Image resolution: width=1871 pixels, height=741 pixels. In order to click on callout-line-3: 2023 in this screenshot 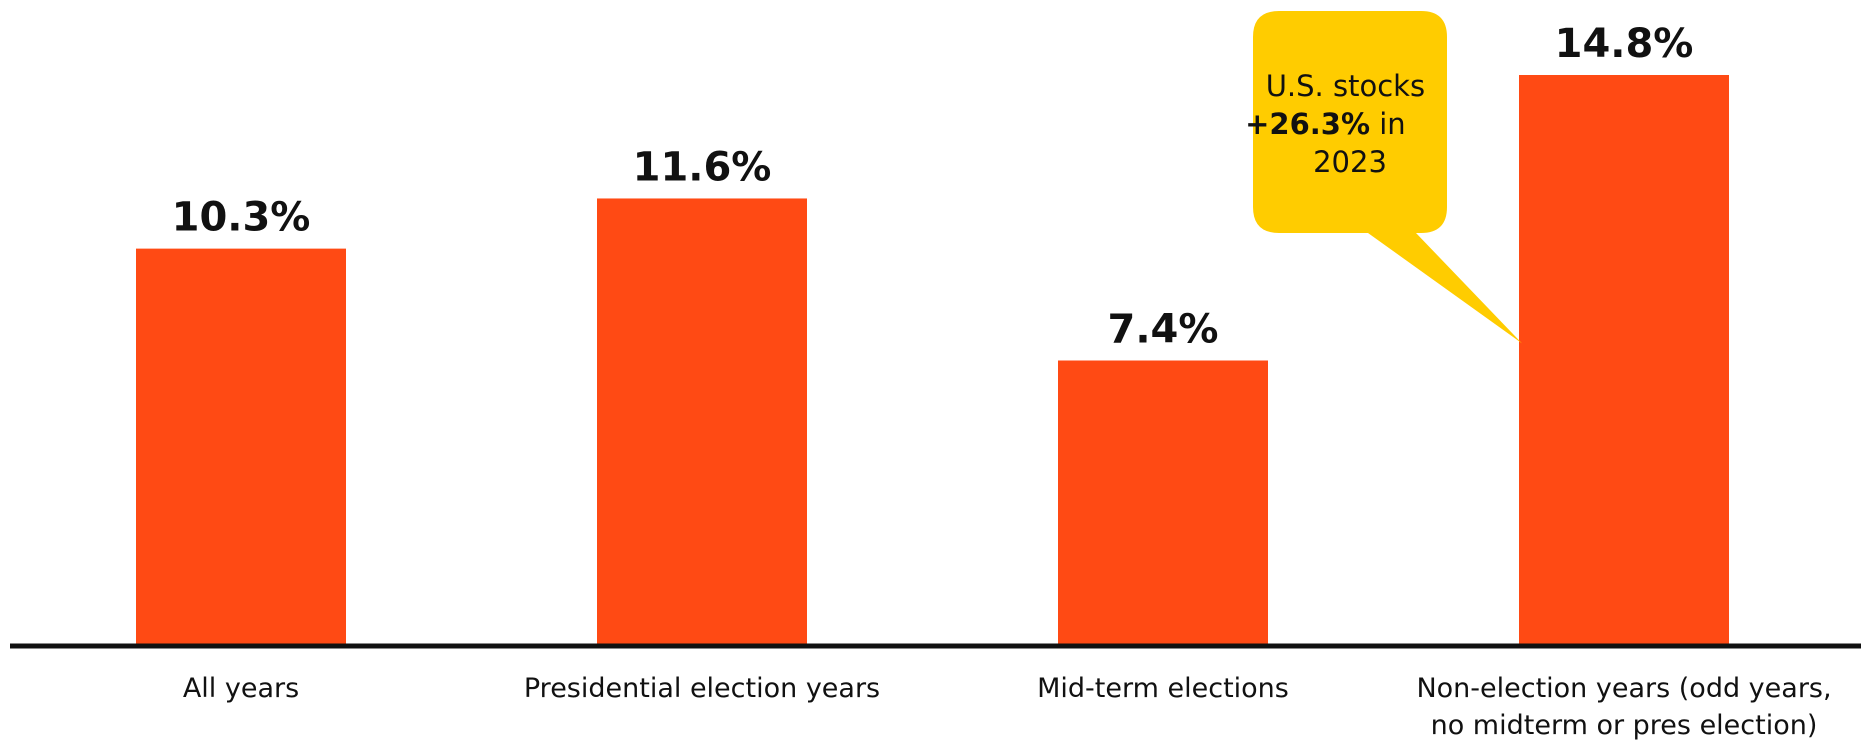, I will do `click(1350, 162)`.